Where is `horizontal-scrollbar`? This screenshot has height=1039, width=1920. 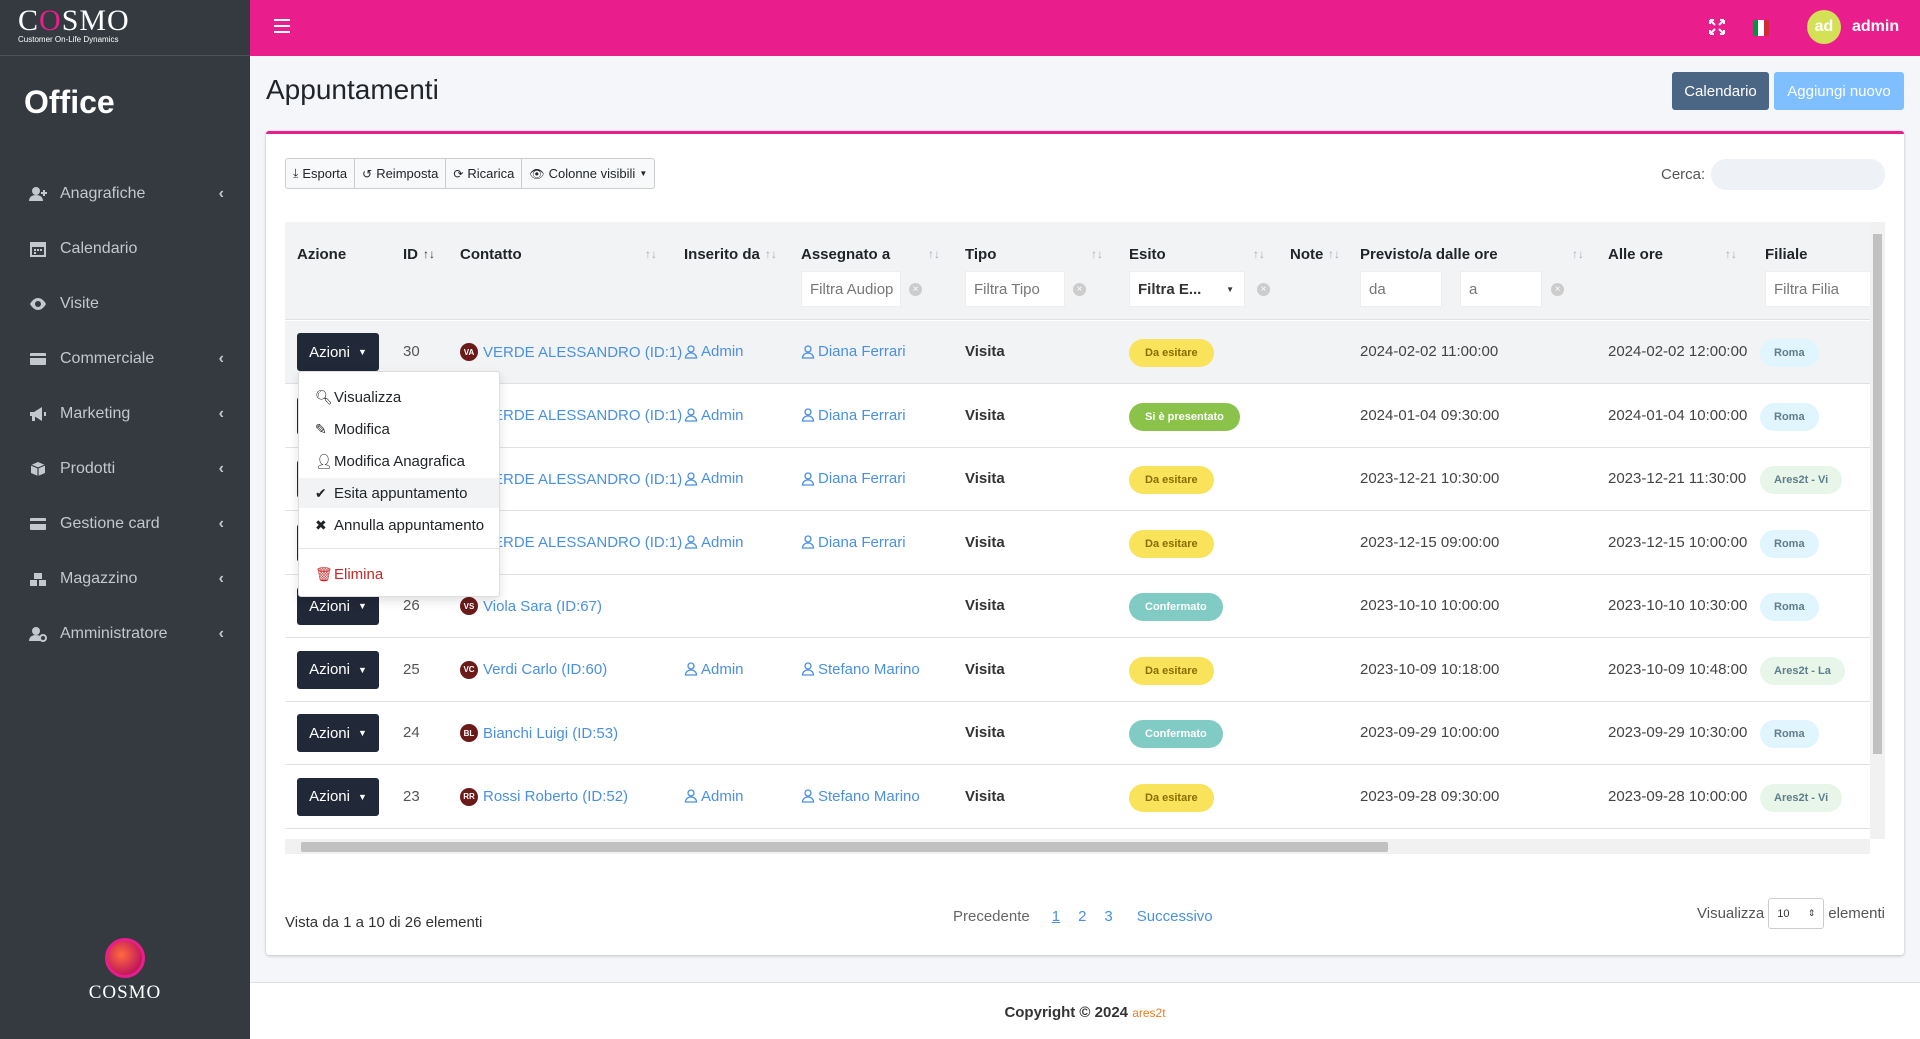
horizontal-scrollbar is located at coordinates (1077, 846).